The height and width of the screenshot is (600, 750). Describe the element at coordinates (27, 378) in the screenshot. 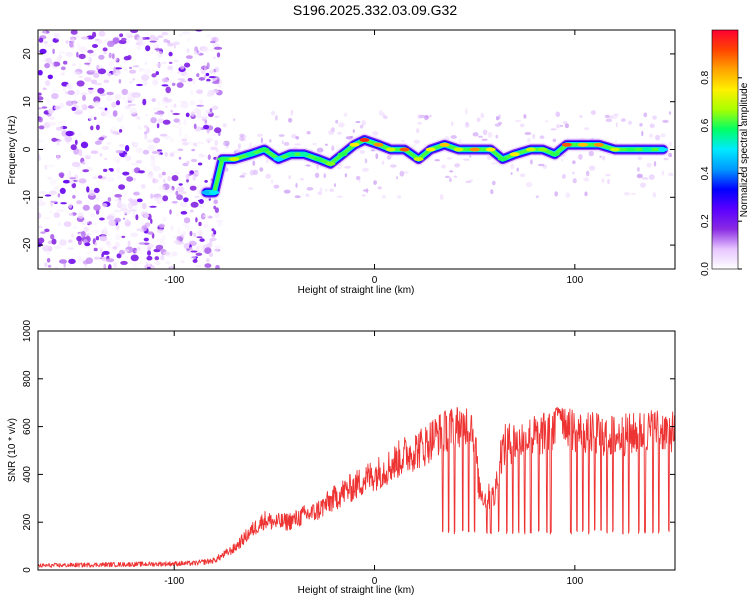

I see `y-tick-label: 800` at that location.